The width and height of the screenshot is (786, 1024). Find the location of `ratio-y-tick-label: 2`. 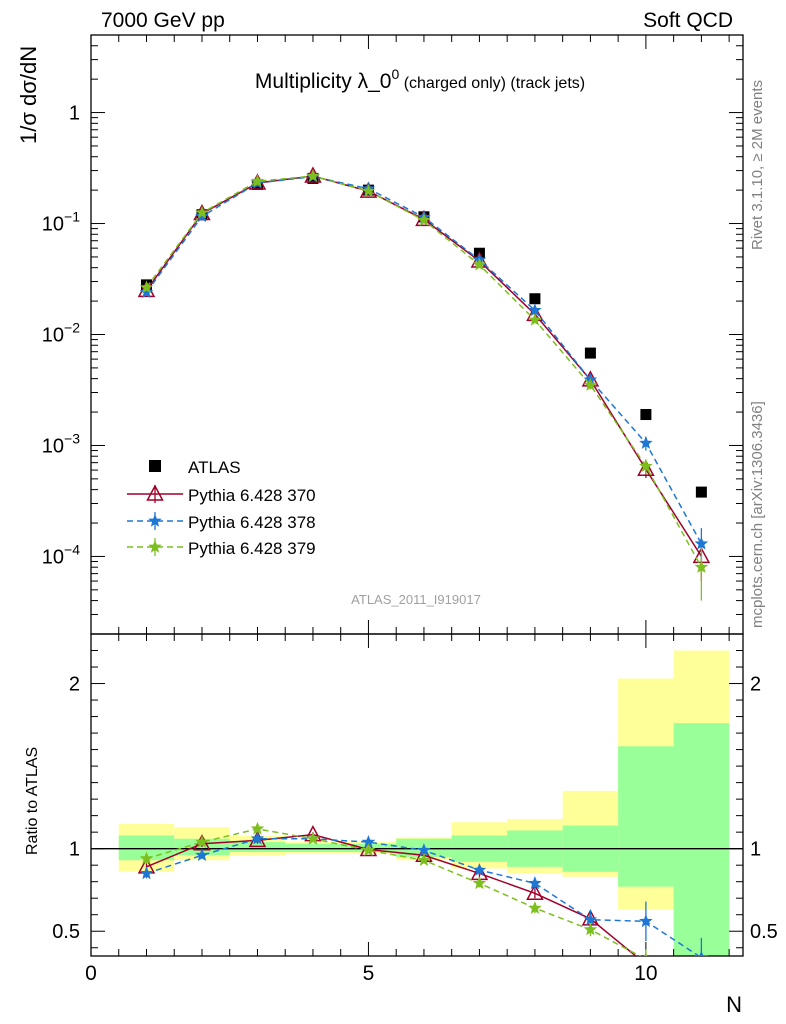

ratio-y-tick-label: 2 is located at coordinates (74, 685).